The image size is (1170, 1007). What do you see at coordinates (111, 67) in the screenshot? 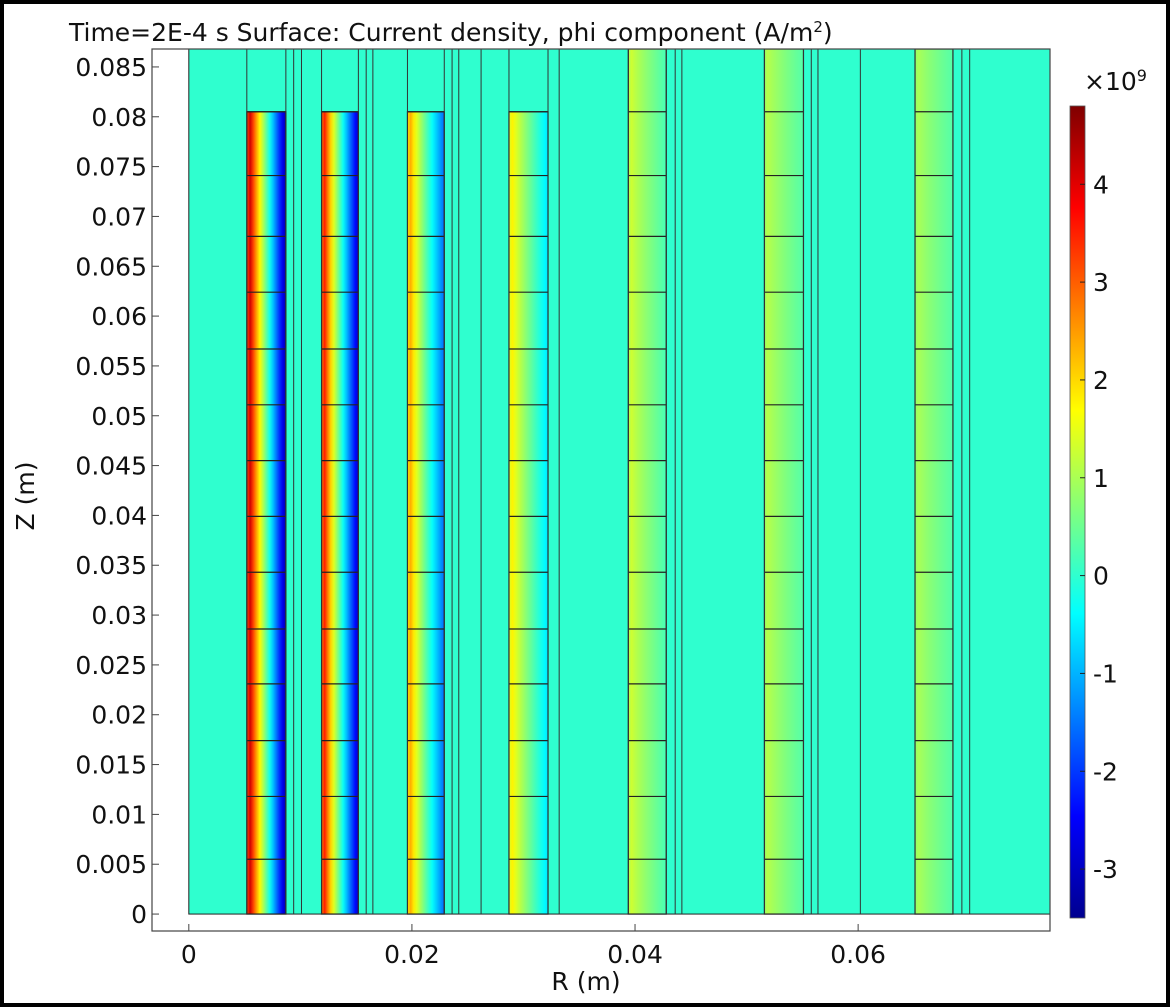
I see `y-tick-label: 0.085` at bounding box center [111, 67].